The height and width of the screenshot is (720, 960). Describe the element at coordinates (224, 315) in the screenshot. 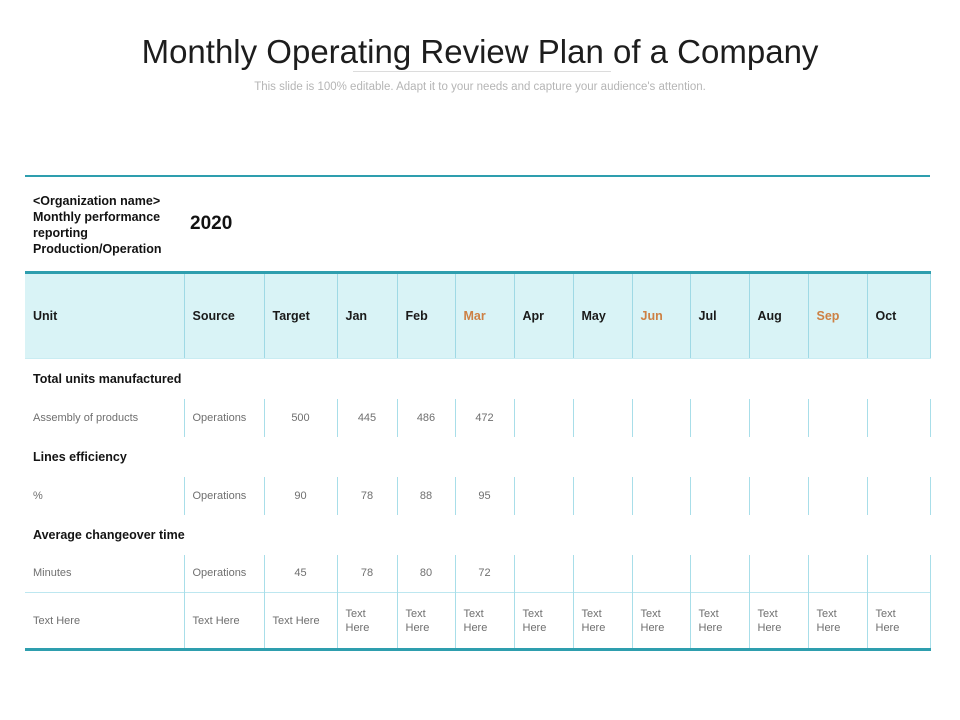

I see `column-header-source: Source` at that location.